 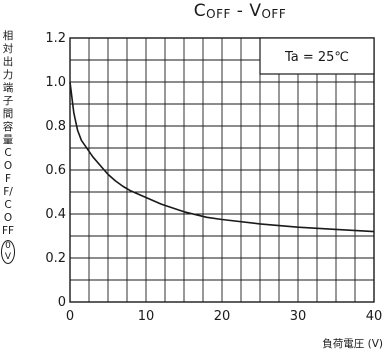 What do you see at coordinates (55, 214) in the screenshot?
I see `y-tick-label: 0.4` at bounding box center [55, 214].